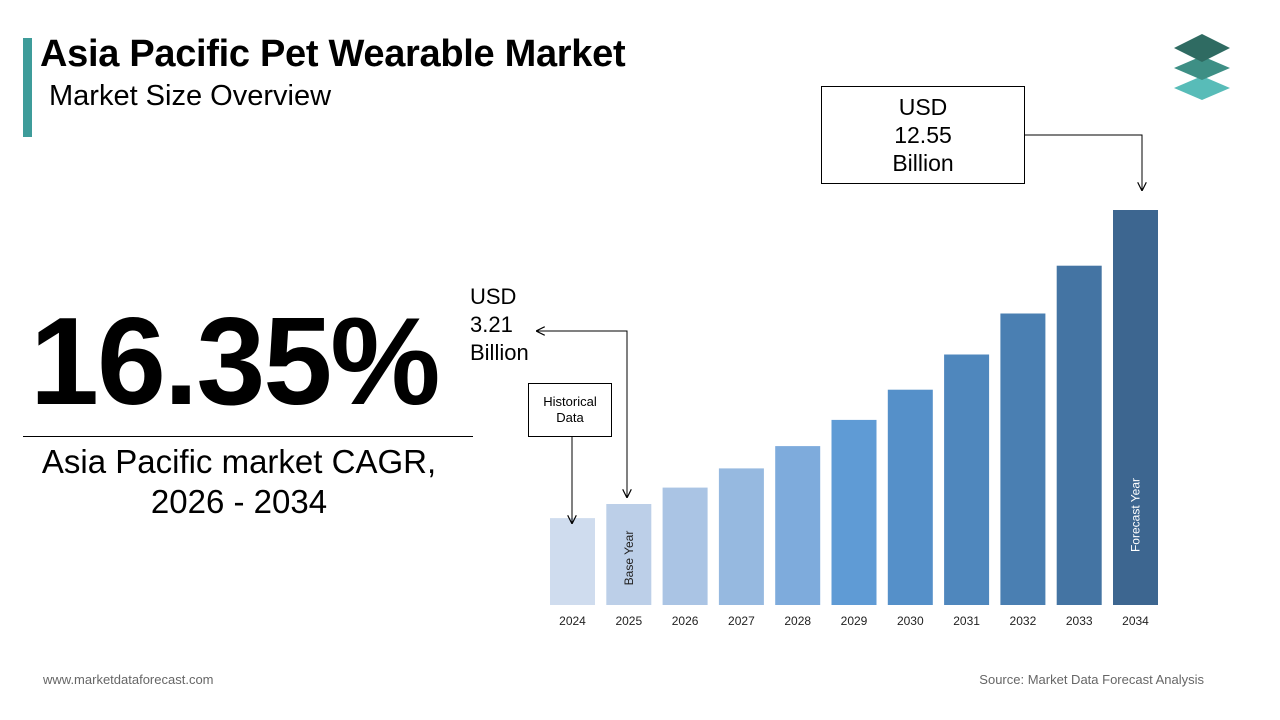 This screenshot has height=720, width=1280. I want to click on footer-website: www.marketdataforecast.com, so click(128, 679).